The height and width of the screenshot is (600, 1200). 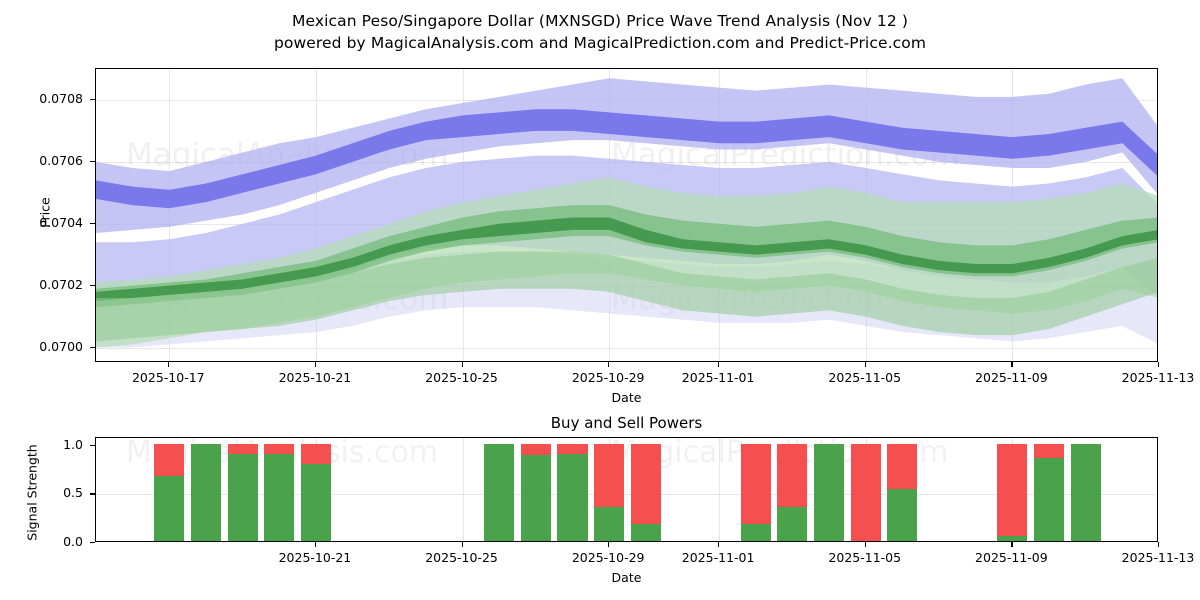 I want to click on price-y-axis-title: Price, so click(x=45, y=212).